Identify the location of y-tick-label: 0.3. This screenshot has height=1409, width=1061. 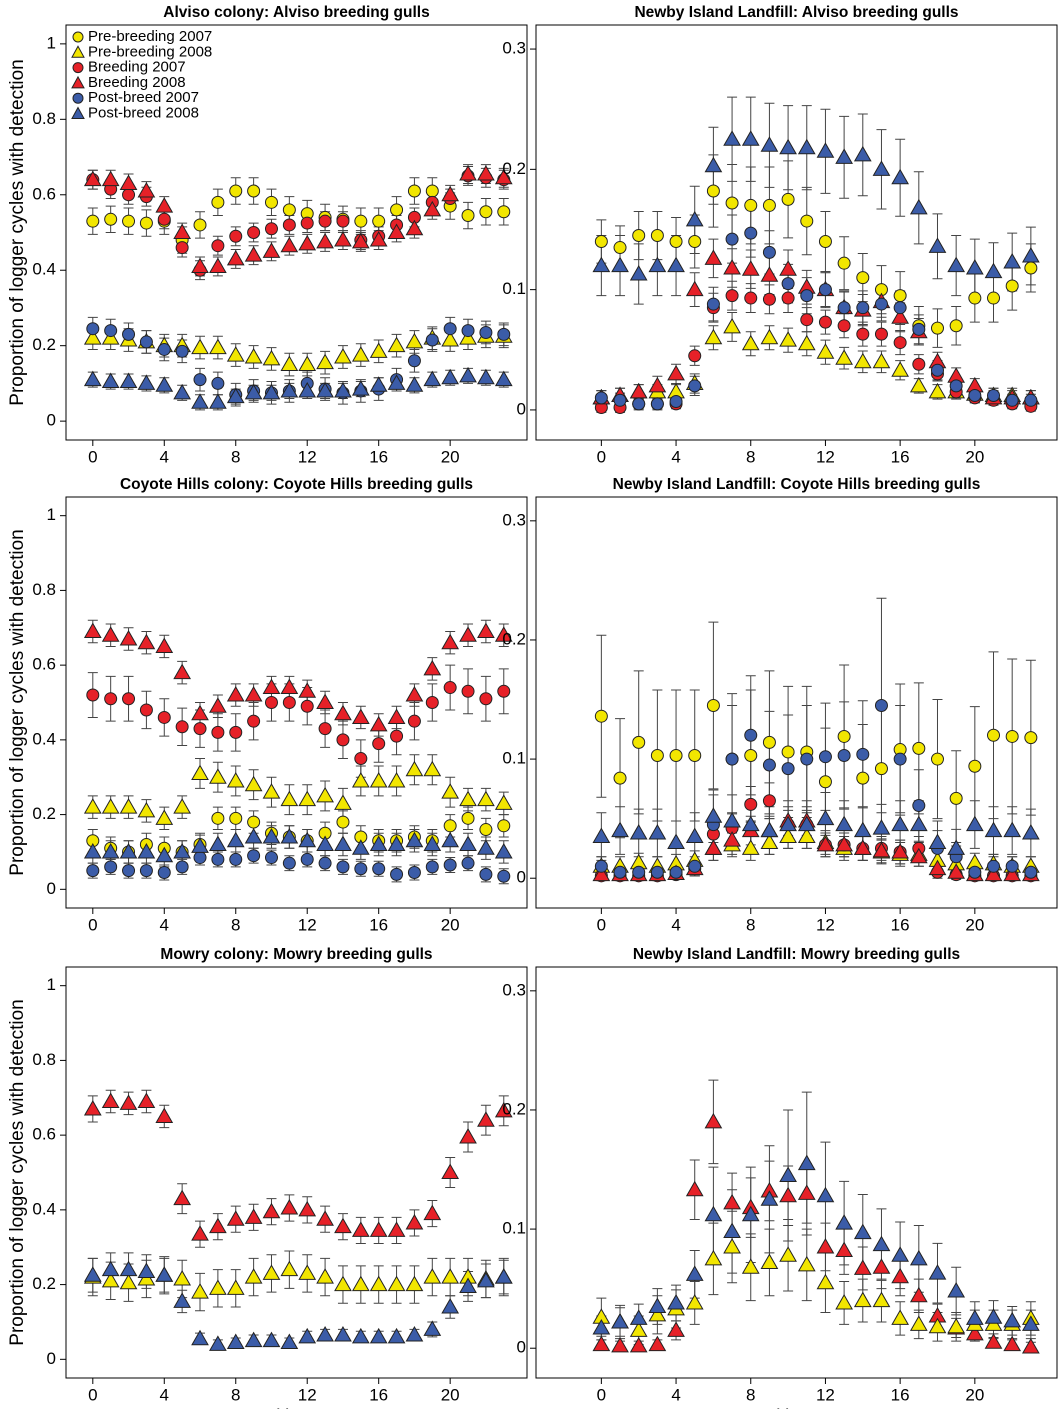
(514, 48).